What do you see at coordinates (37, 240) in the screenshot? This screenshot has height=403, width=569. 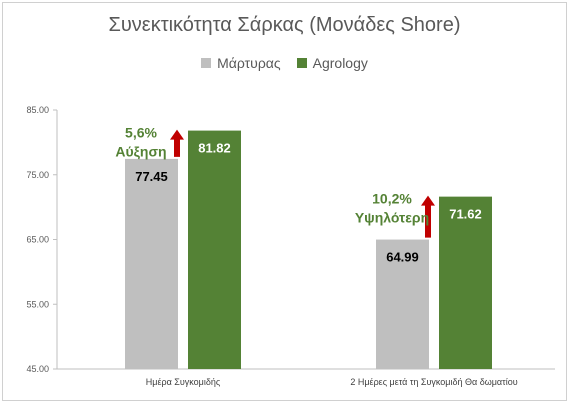 I see `y-tick-label-2: 65.00` at bounding box center [37, 240].